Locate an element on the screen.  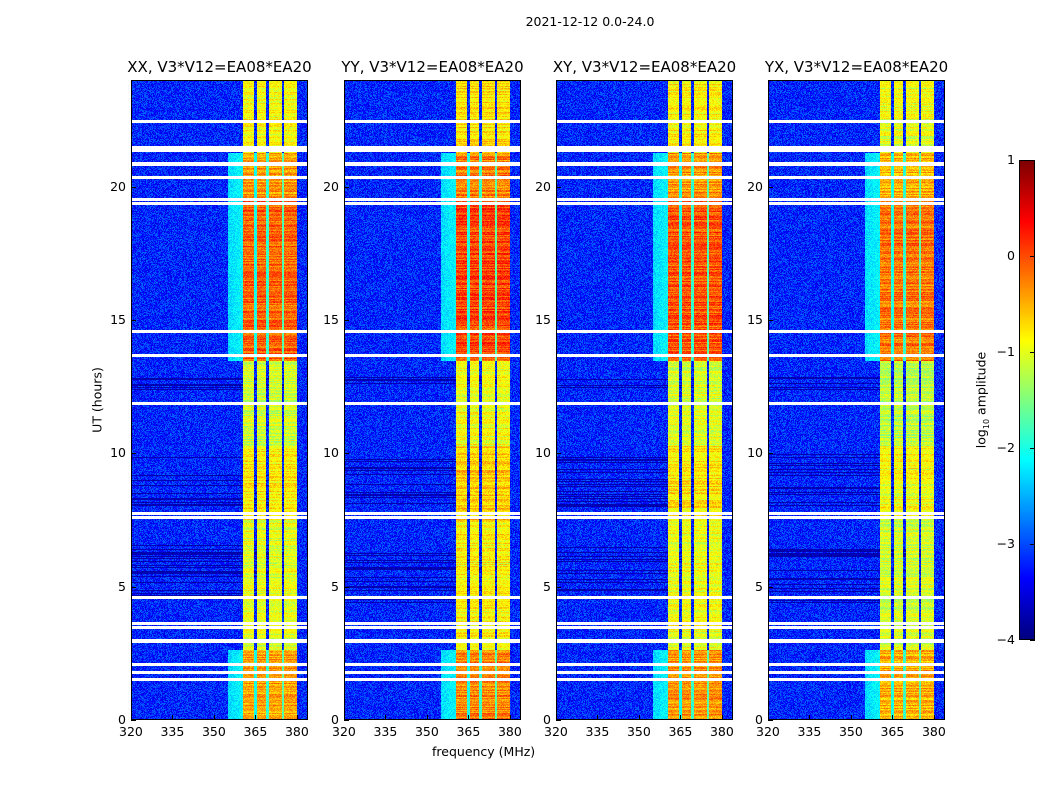
y-axis-label: UT (hours) is located at coordinates (97, 400).